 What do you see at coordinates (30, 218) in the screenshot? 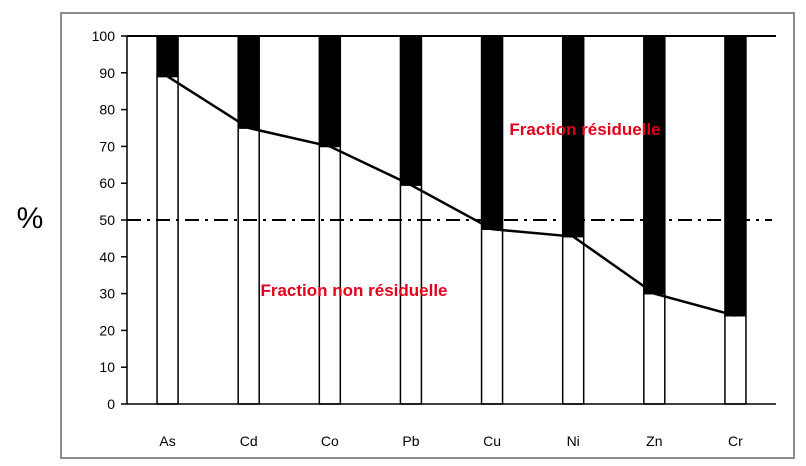
I see `y-axis-label: %` at bounding box center [30, 218].